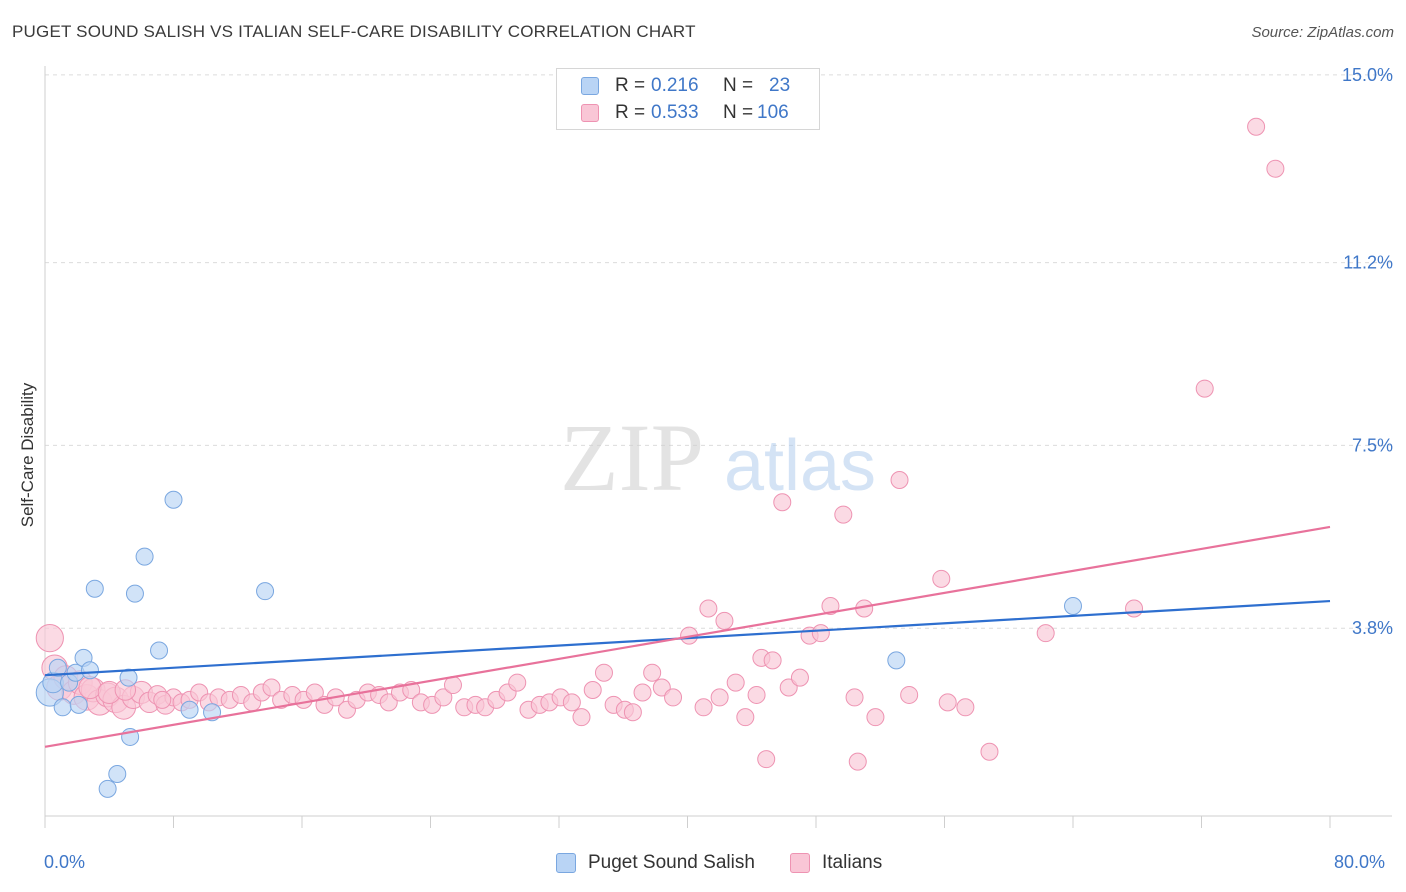 The height and width of the screenshot is (892, 1406). What do you see at coordinates (590, 86) in the screenshot?
I see `legend-swatch-blue` at bounding box center [590, 86].